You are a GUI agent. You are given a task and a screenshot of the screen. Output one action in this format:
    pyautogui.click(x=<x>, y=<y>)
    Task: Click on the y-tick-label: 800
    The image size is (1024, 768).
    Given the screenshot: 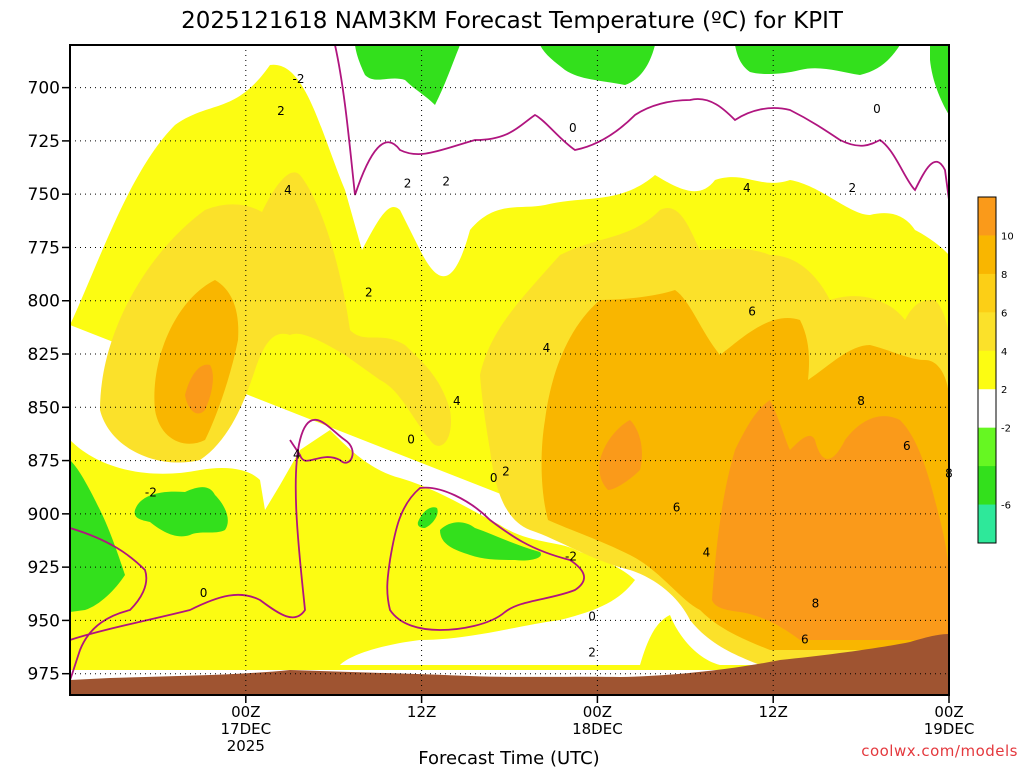 What is the action you would take?
    pyautogui.click(x=44, y=302)
    